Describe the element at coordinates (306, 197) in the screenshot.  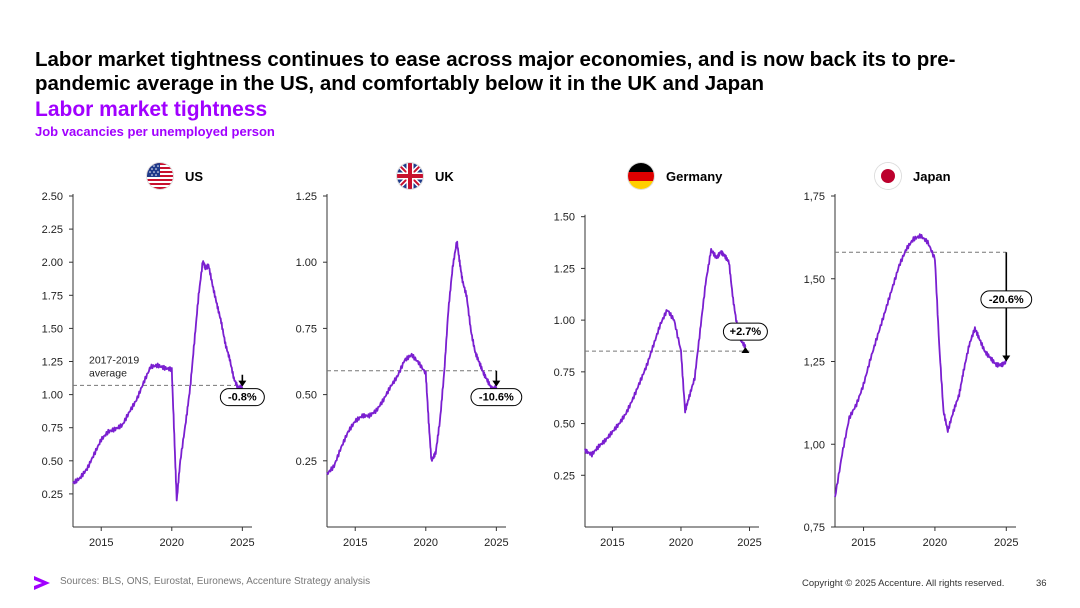
I see `uk-y-tick-label: 1.25` at that location.